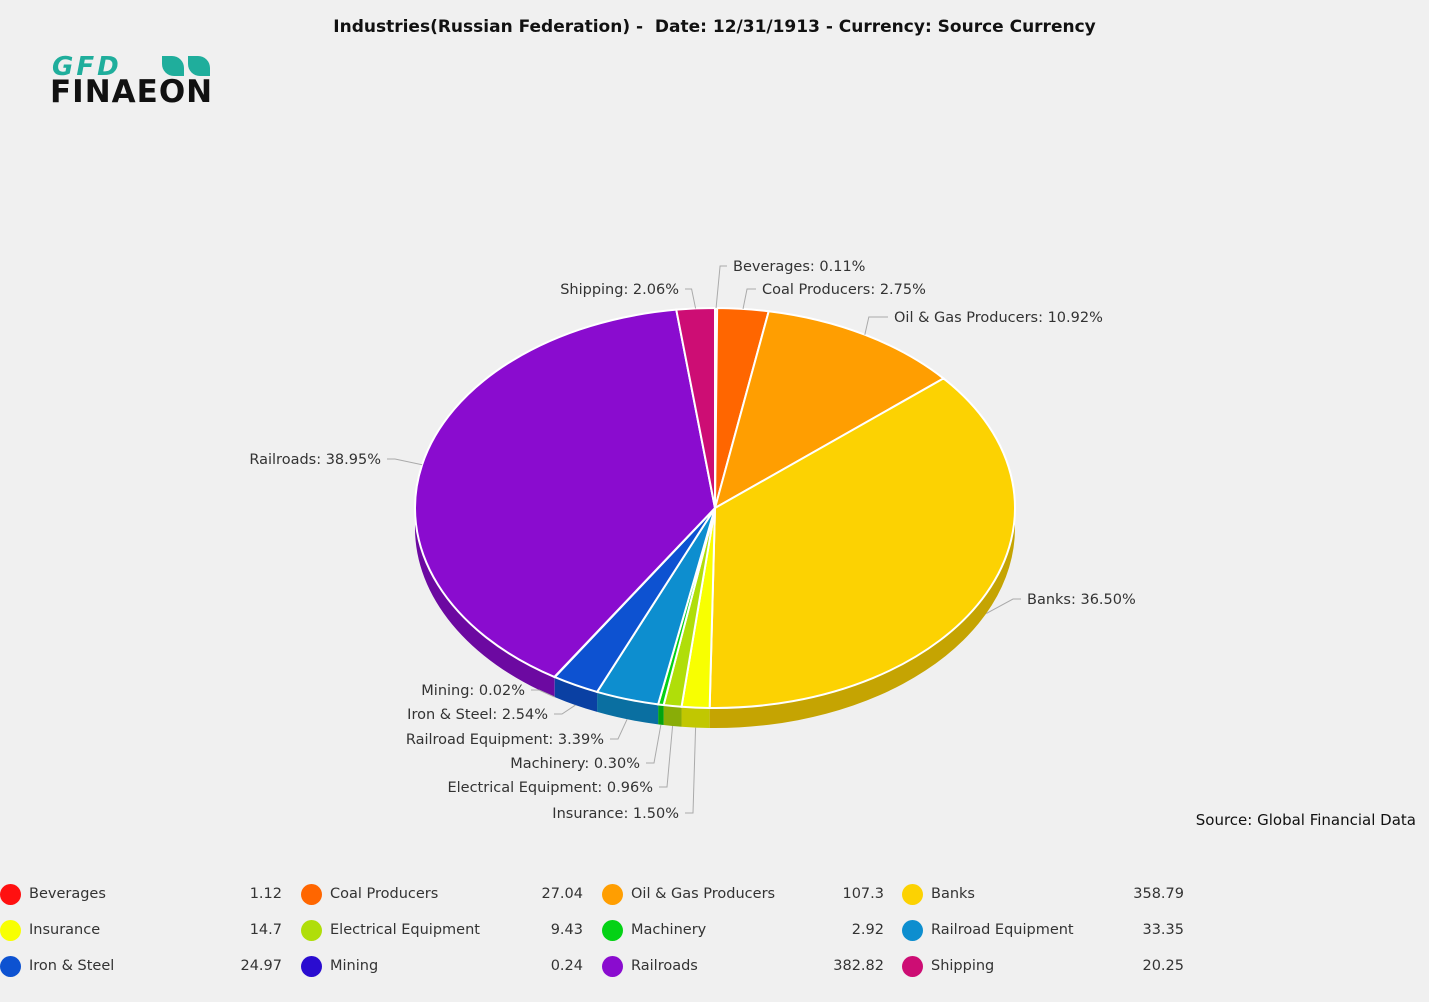  I want to click on legend-value: 1.12, so click(265, 894).